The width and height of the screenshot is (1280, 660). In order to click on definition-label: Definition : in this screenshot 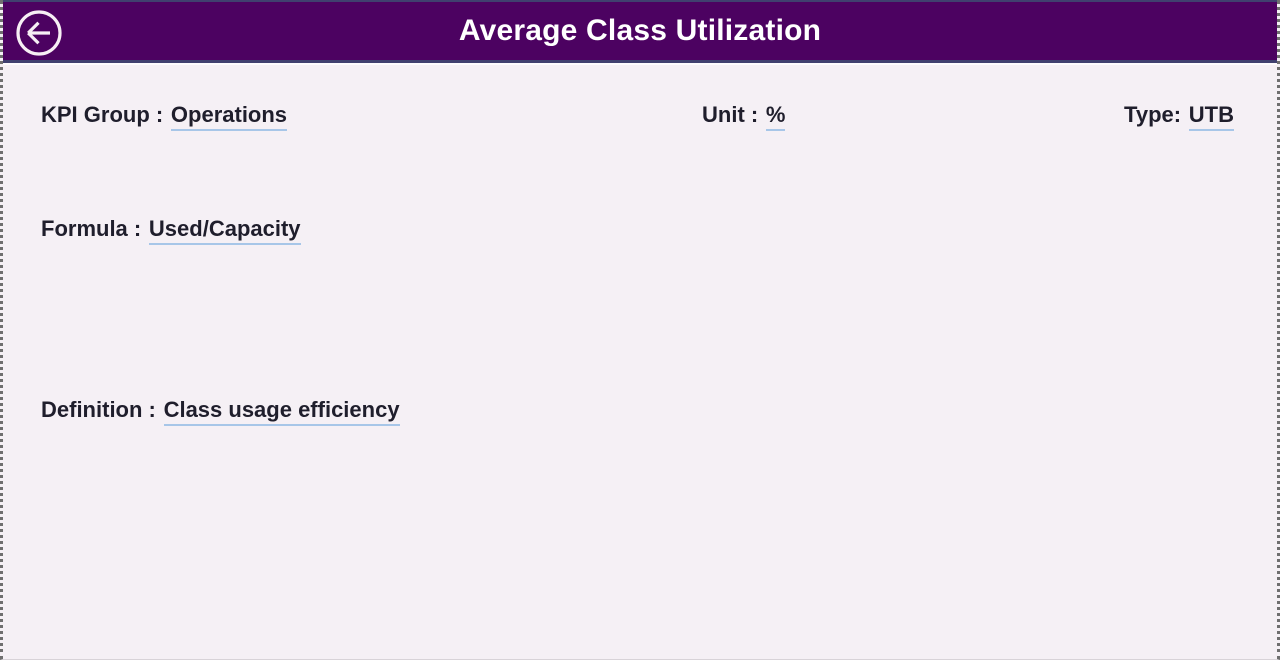, I will do `click(98, 409)`.